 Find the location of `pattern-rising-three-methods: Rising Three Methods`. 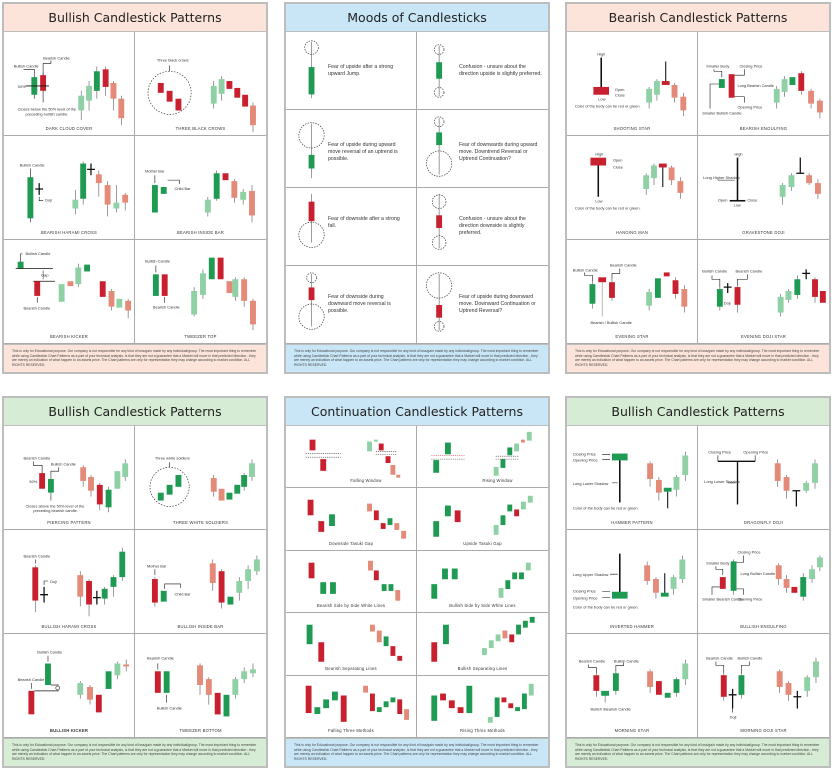

pattern-rising-three-methods: Rising Three Methods is located at coordinates (482, 707).